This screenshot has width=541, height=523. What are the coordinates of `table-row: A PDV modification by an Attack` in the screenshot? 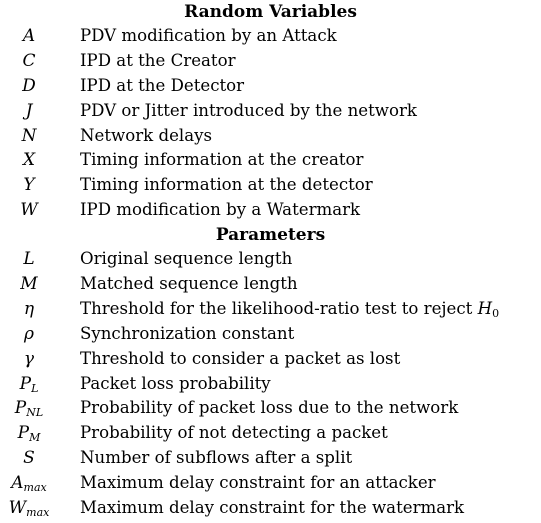 It's located at (270, 36).